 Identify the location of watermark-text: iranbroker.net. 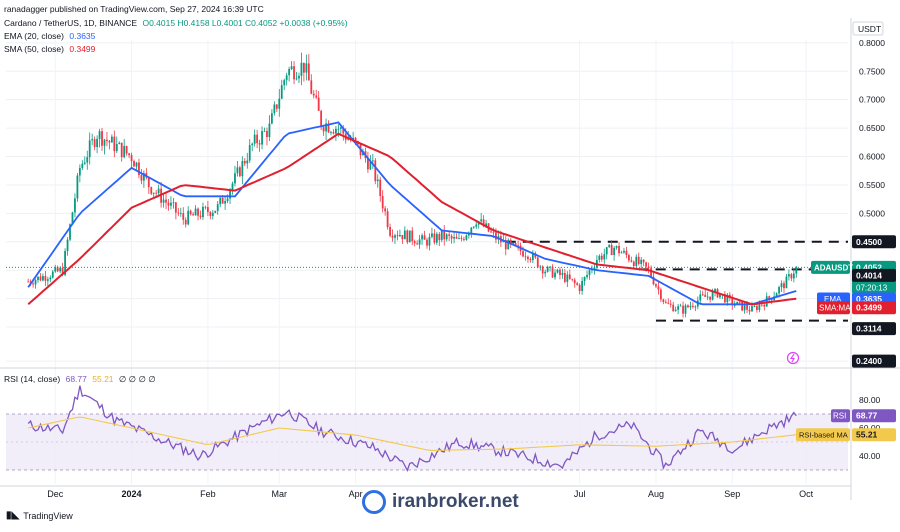
(455, 501).